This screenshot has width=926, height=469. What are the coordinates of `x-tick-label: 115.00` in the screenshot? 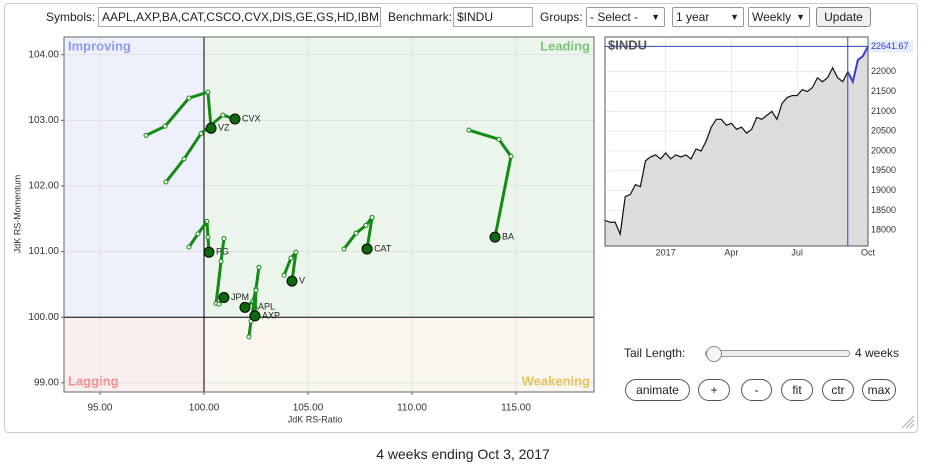 It's located at (516, 408).